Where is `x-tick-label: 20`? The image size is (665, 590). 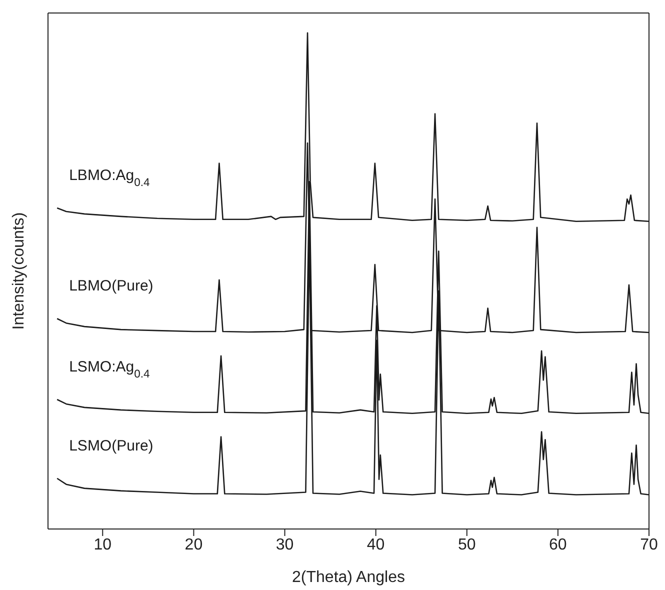 x-tick-label: 20 is located at coordinates (193, 545).